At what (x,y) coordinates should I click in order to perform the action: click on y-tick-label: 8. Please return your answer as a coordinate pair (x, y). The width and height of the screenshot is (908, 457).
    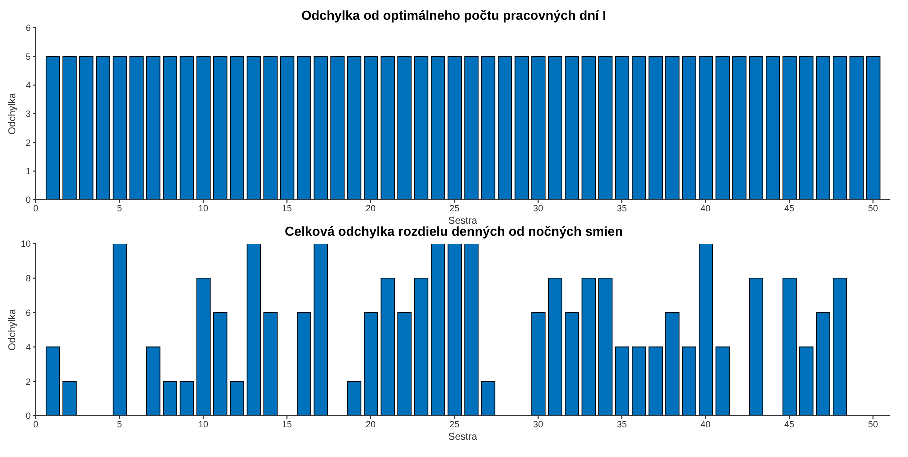
    Looking at the image, I should click on (28, 279).